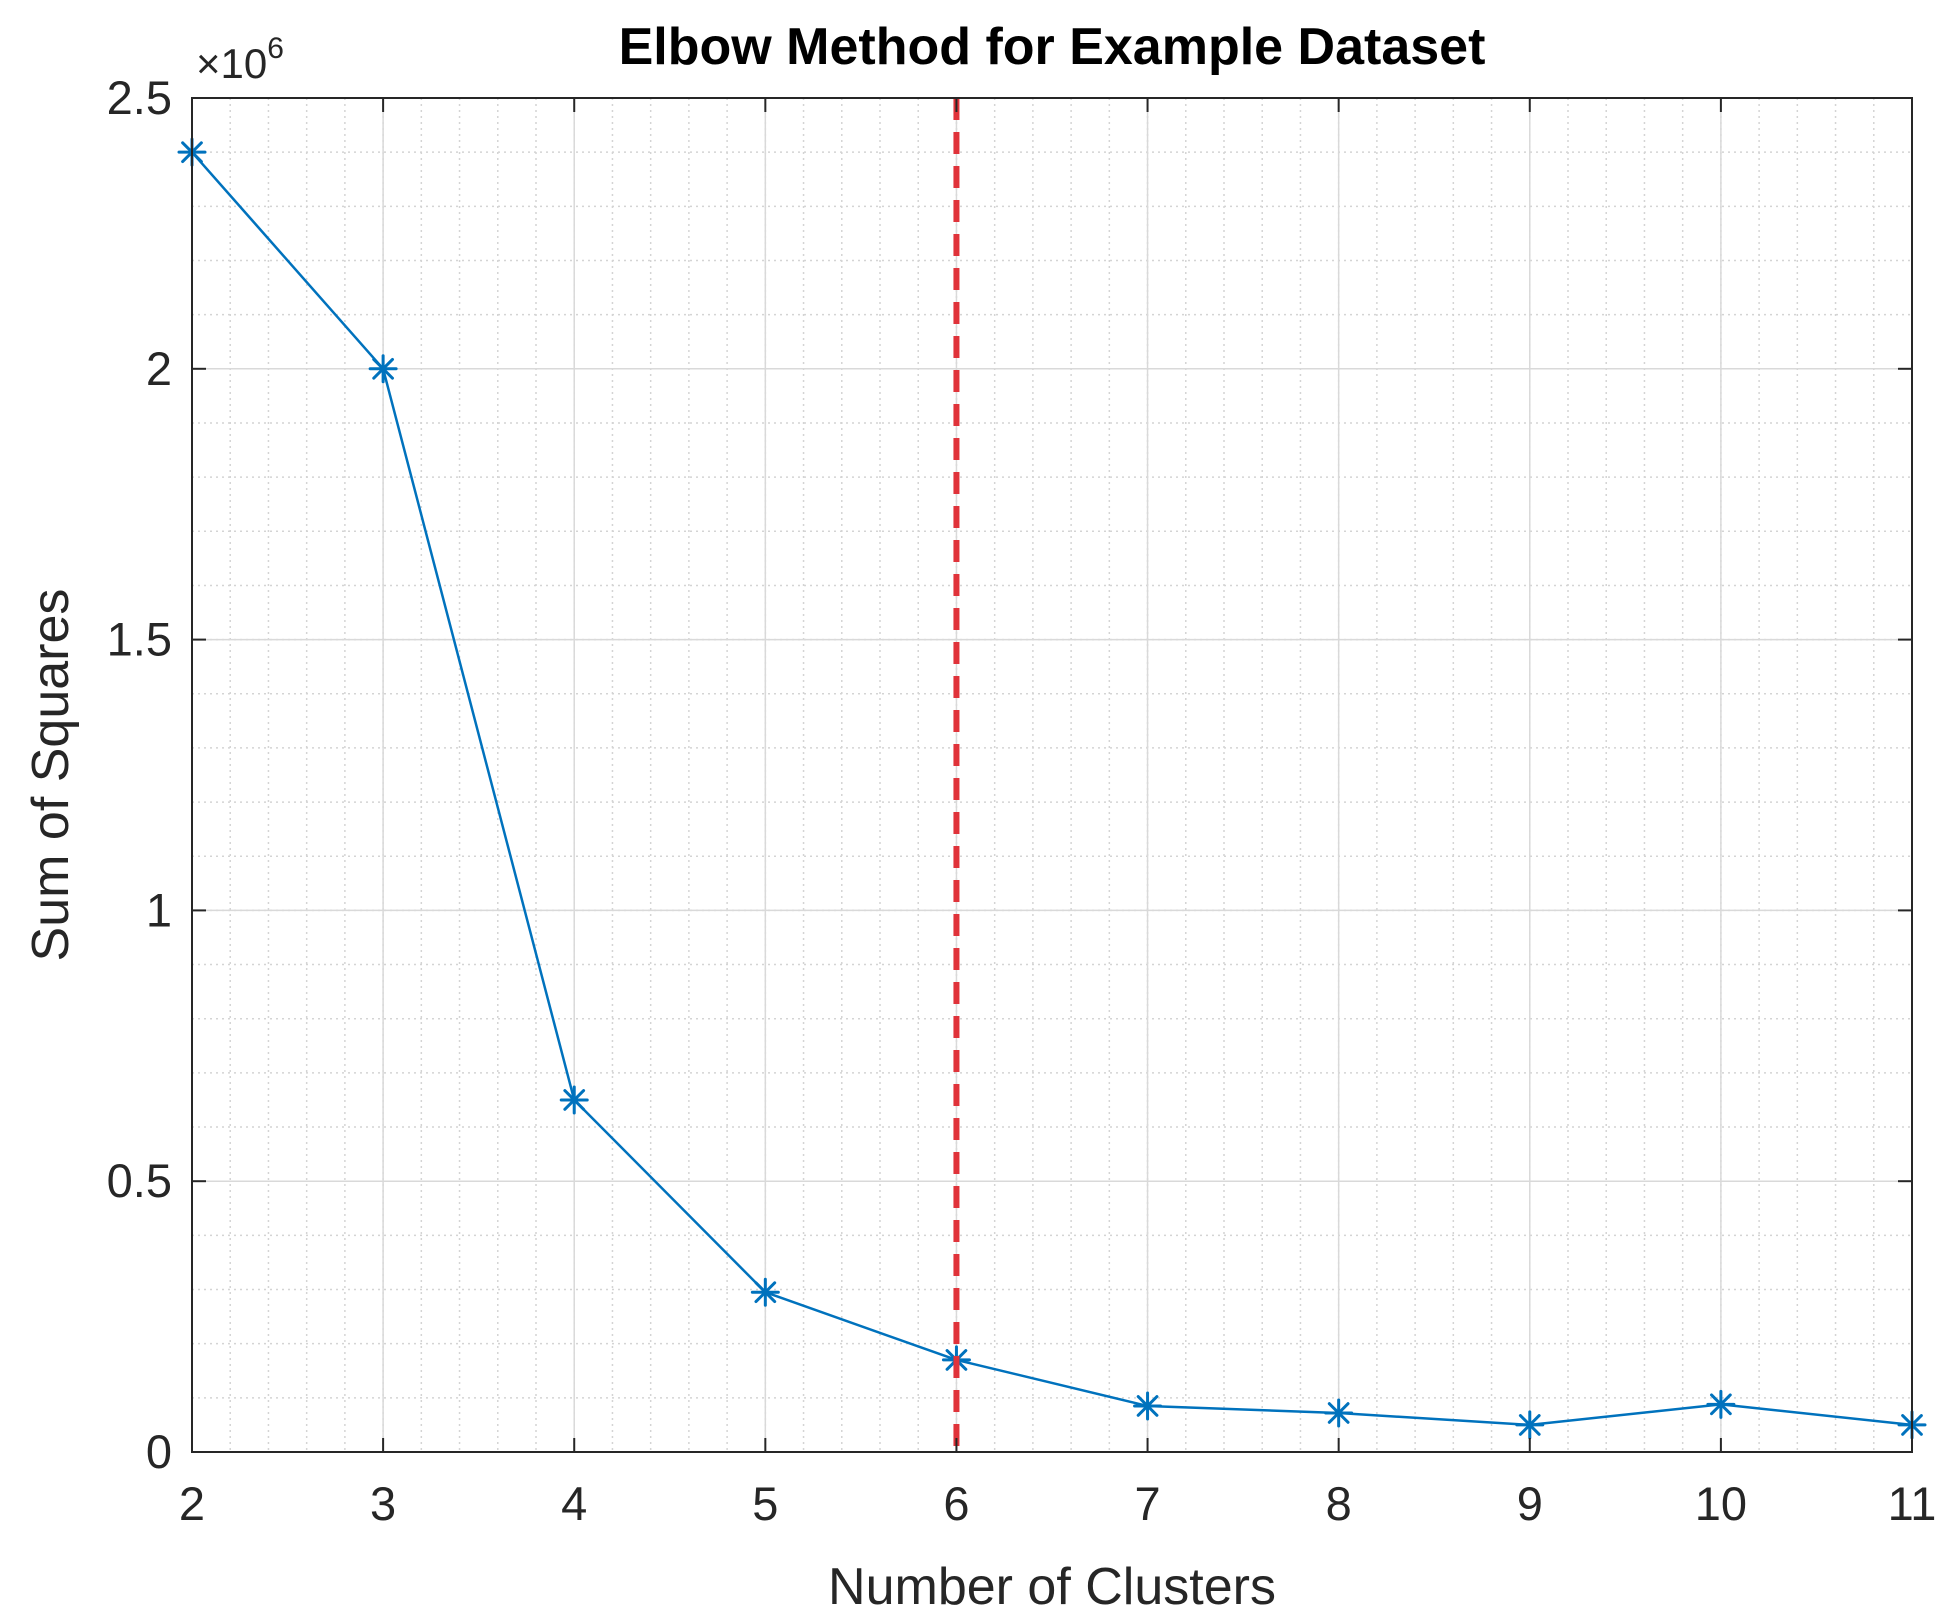  I want to click on x-tick-label: 8, so click(1339, 1503).